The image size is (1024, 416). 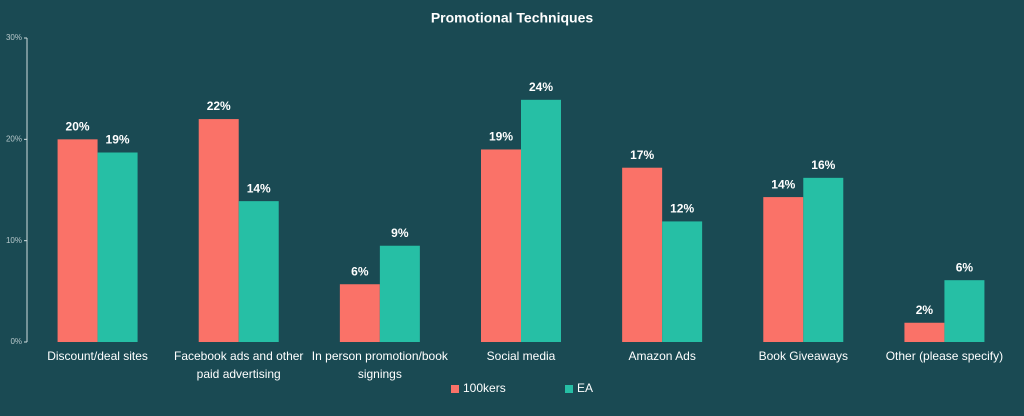 I want to click on x-tick-label: Social media, so click(x=521, y=356).